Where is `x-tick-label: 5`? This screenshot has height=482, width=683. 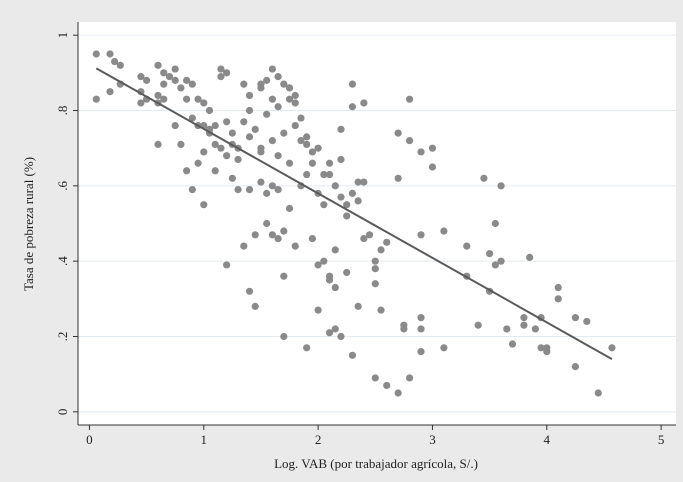
x-tick-label: 5 is located at coordinates (661, 439).